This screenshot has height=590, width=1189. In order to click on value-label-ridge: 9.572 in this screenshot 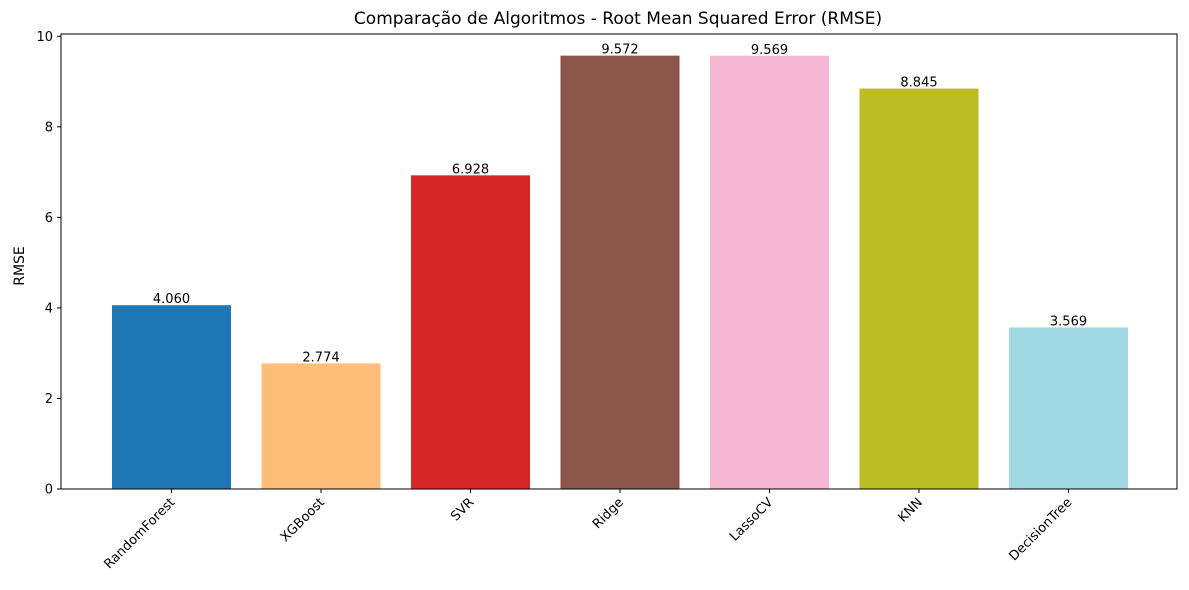, I will do `click(619, 50)`.